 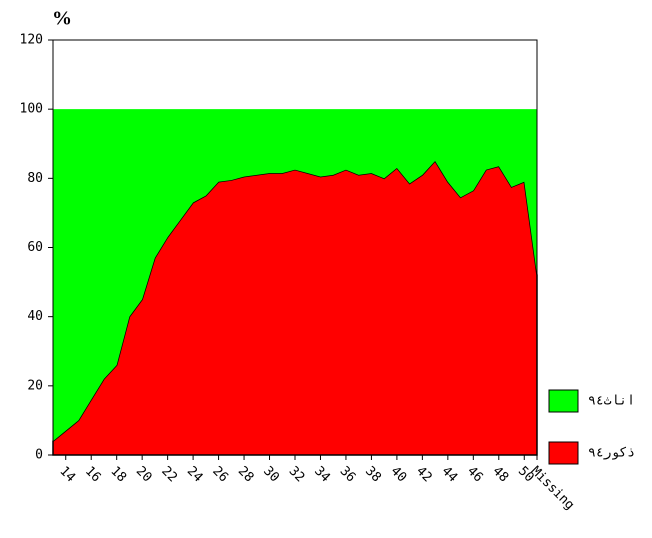 What do you see at coordinates (399, 475) in the screenshot?
I see `x-tick-label: 40` at bounding box center [399, 475].